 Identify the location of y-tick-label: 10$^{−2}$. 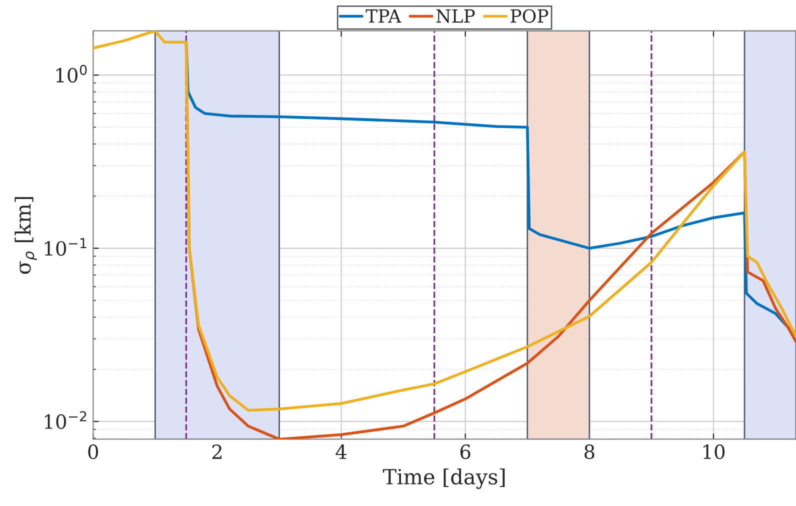
(65, 420).